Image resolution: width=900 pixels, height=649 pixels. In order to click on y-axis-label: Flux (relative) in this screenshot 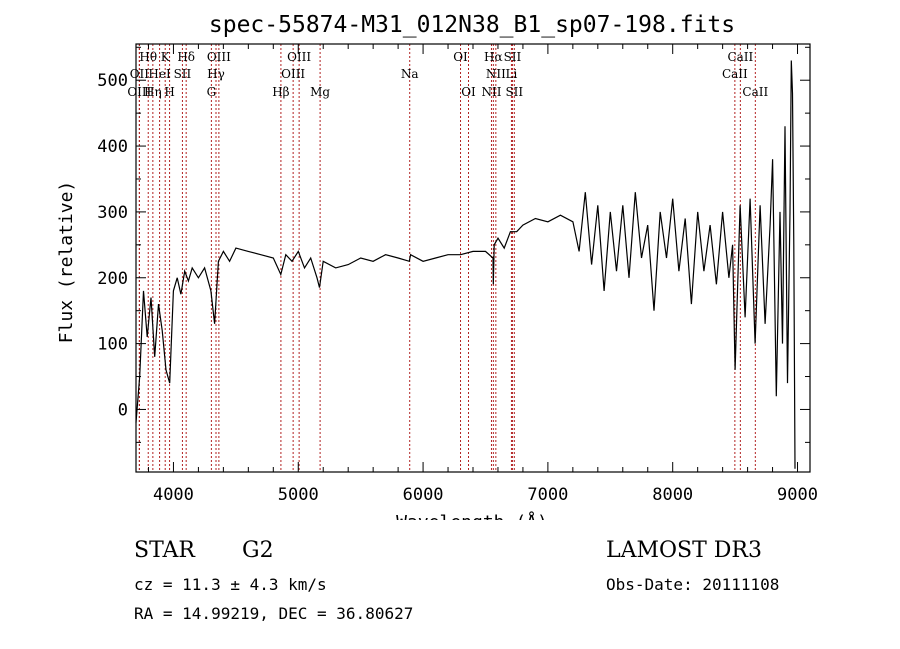, I will do `click(66, 262)`.